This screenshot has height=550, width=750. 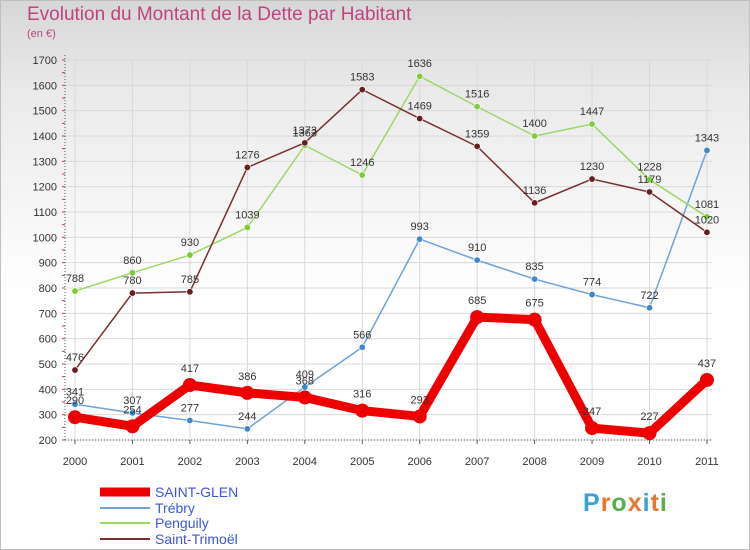 I want to click on data-label-saint-trimo-l: 785, so click(x=190, y=280).